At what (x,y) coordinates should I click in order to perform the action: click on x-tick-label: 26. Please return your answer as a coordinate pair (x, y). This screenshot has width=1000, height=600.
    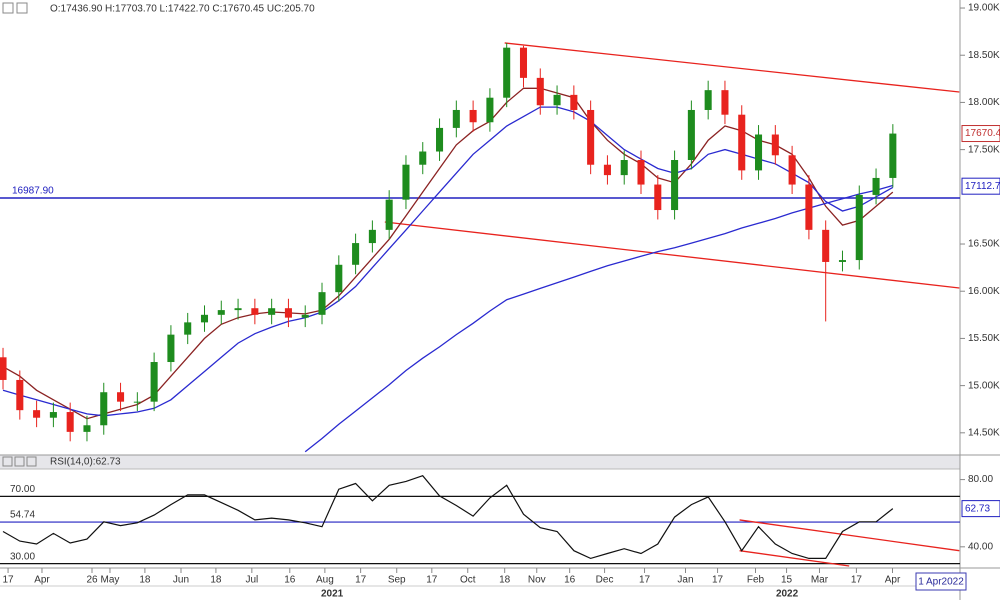
    Looking at the image, I should click on (92, 580).